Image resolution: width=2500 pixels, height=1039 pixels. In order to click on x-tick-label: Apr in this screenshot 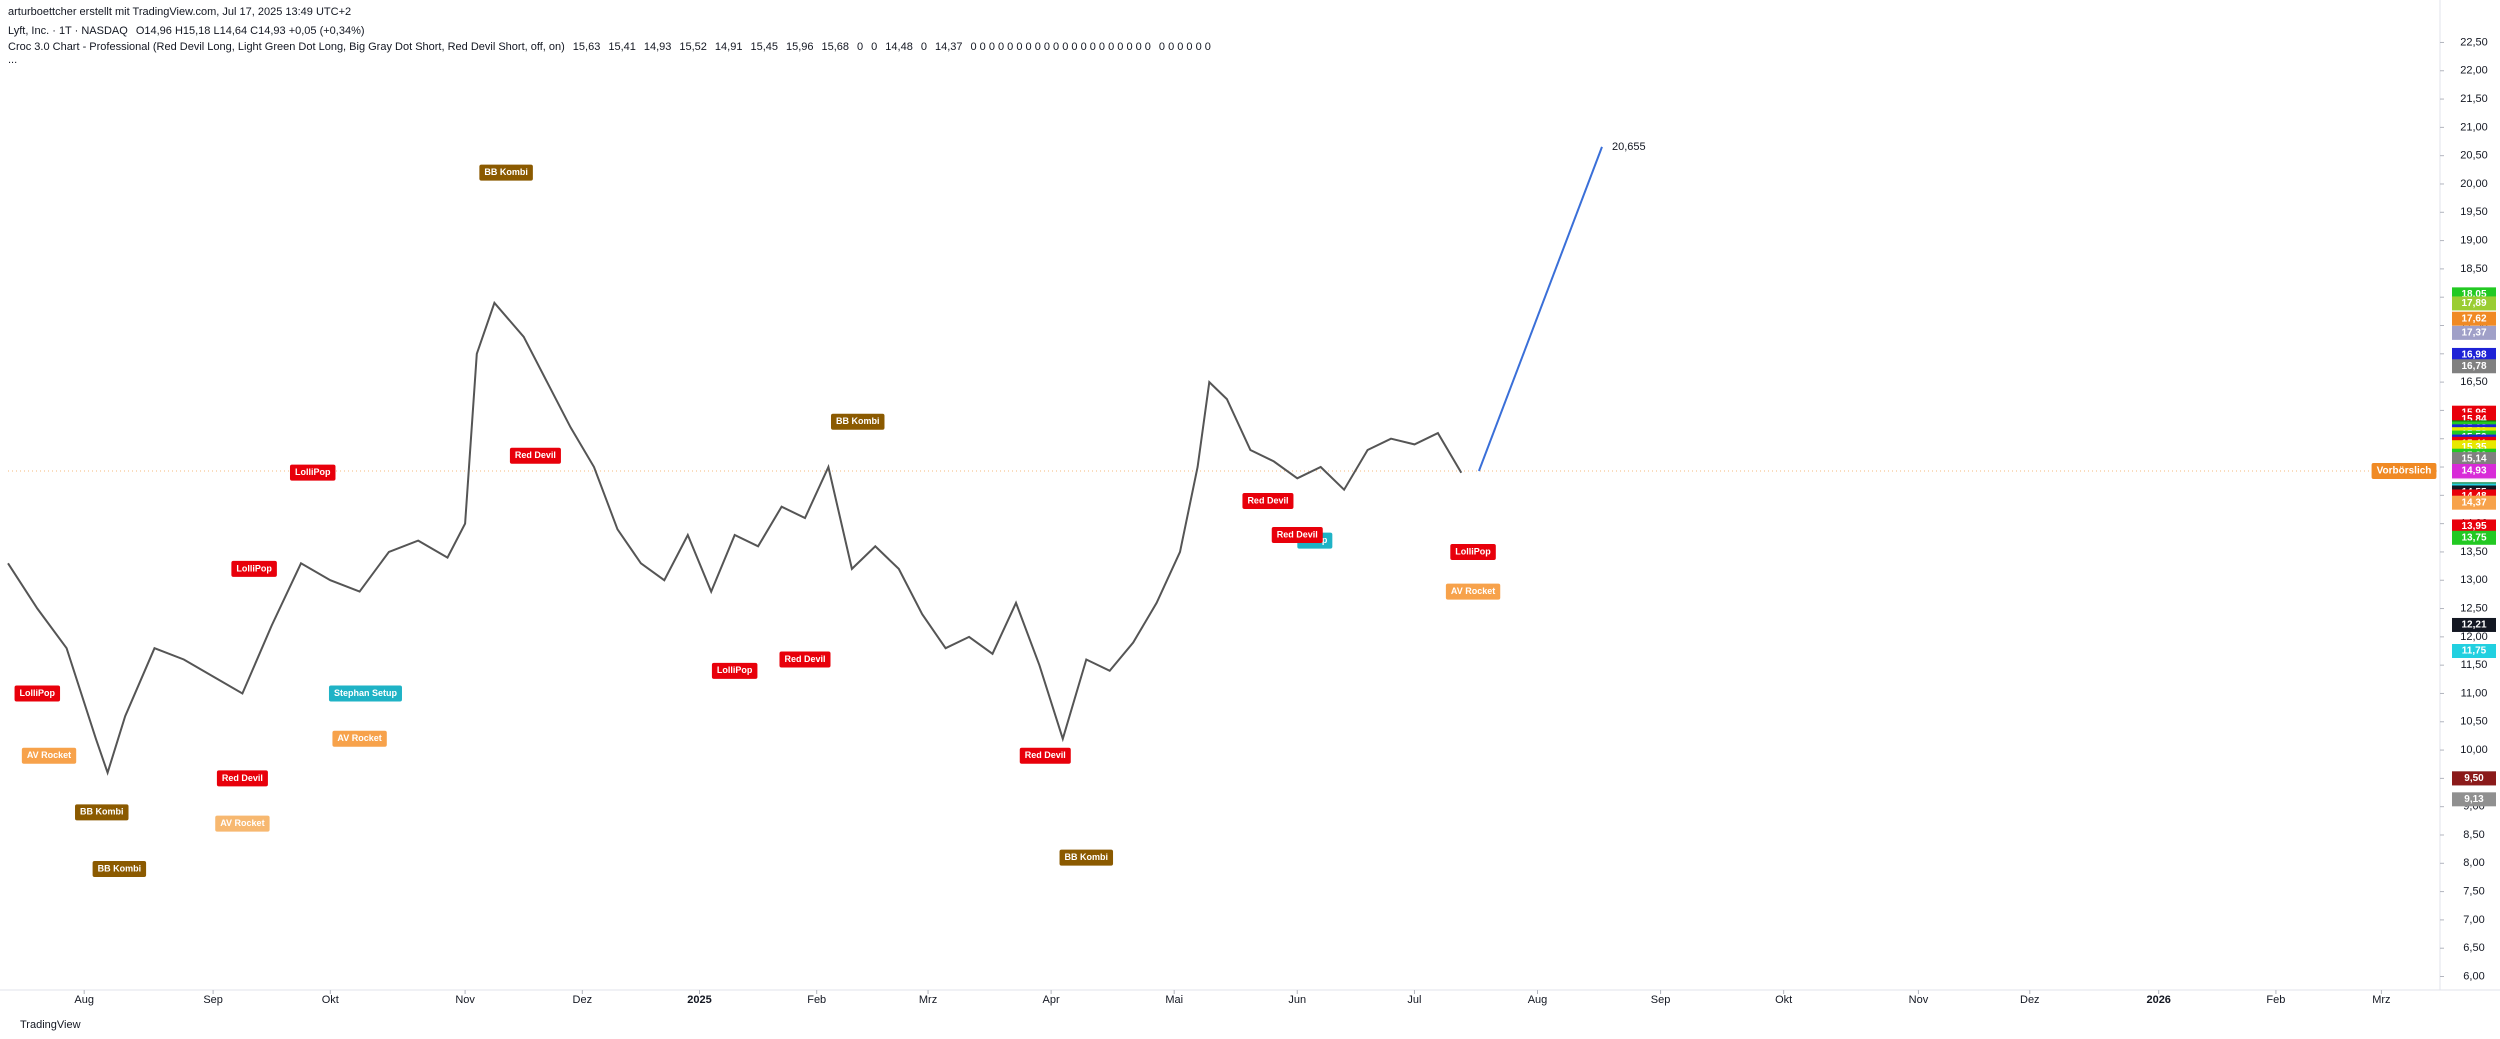, I will do `click(1051, 1000)`.